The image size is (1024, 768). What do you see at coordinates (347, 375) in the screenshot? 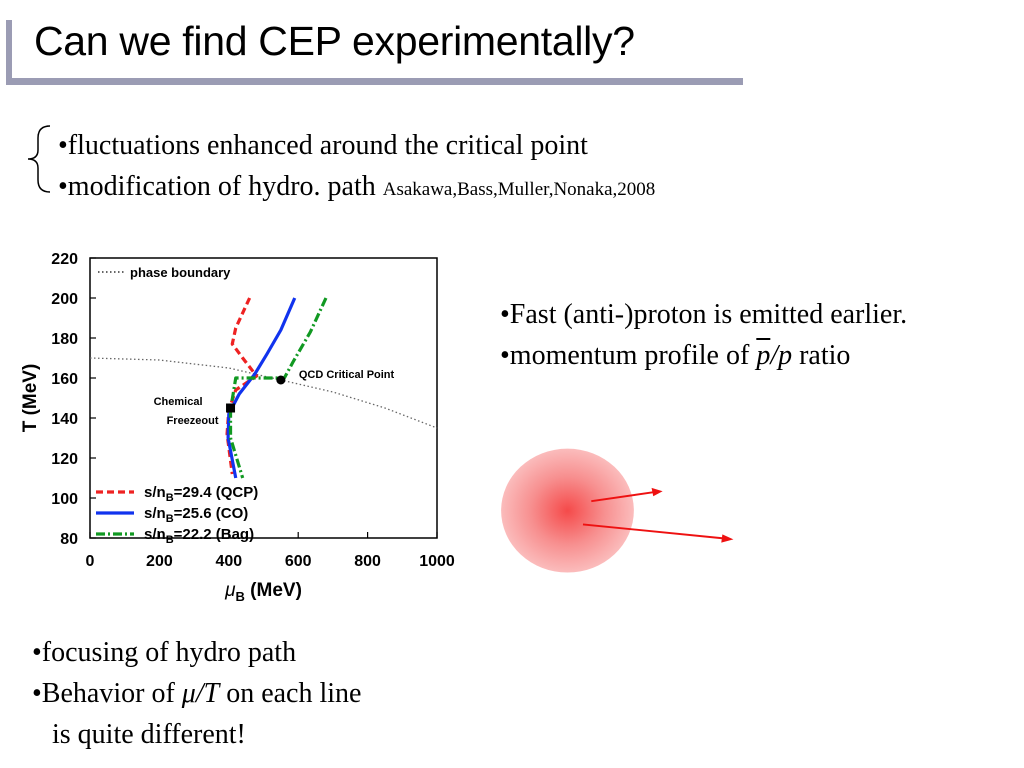
I see `critical-point-label: QCD Critical Point` at bounding box center [347, 375].